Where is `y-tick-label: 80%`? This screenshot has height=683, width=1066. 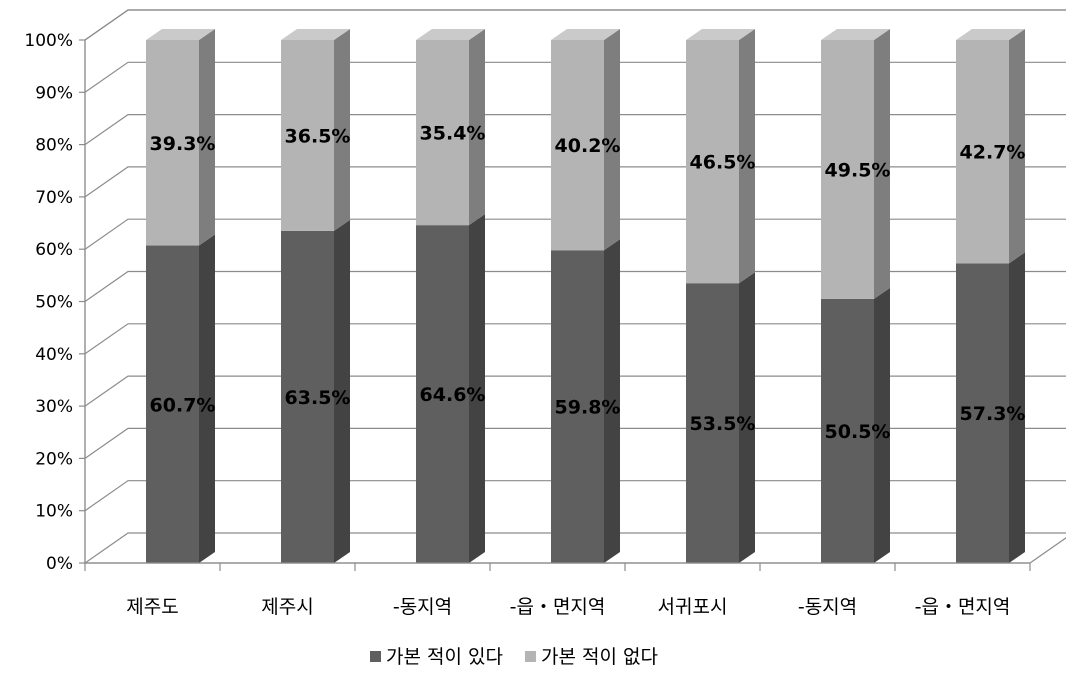
y-tick-label: 80% is located at coordinates (54, 146).